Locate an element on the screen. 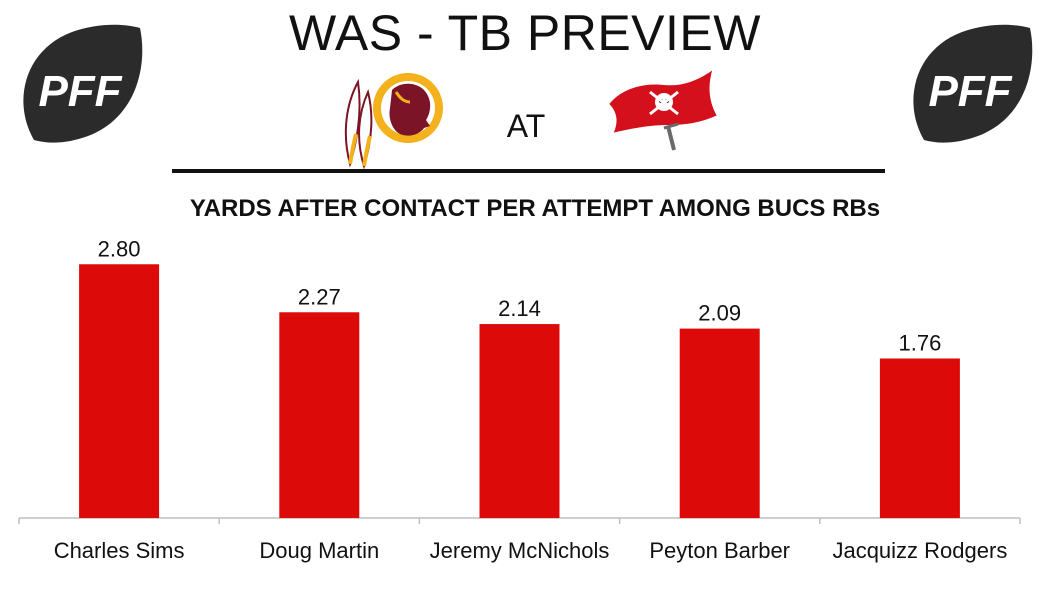 The height and width of the screenshot is (591, 1050). category-label: Doug Martin is located at coordinates (319, 550).